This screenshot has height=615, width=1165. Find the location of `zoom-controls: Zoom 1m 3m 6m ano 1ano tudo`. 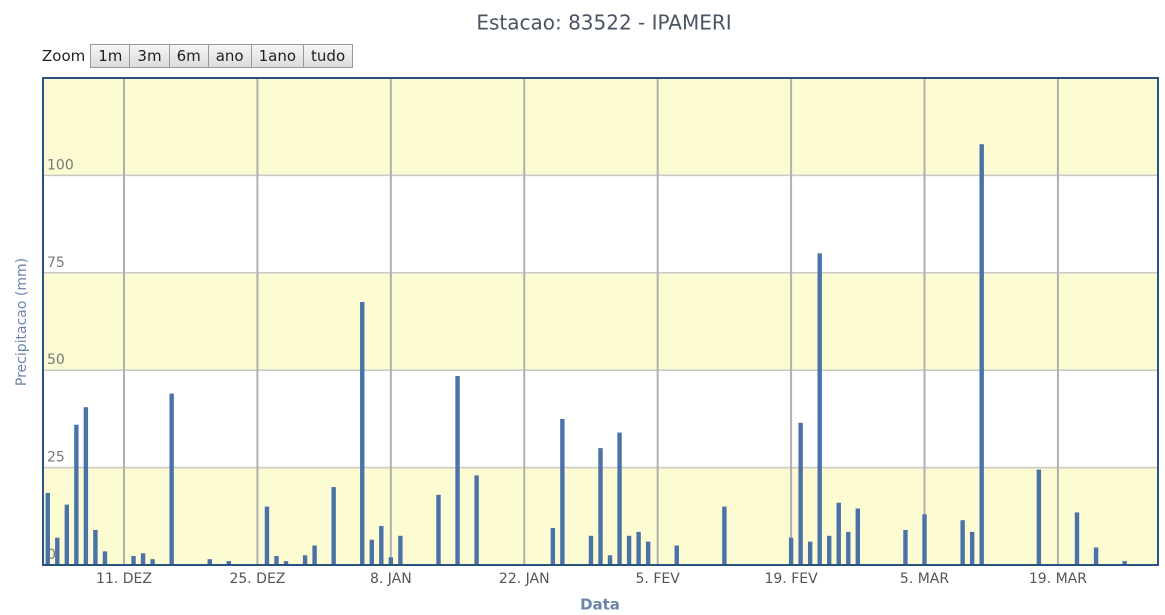

zoom-controls: Zoom 1m 3m 6m ano 1ano tudo is located at coordinates (198, 56).